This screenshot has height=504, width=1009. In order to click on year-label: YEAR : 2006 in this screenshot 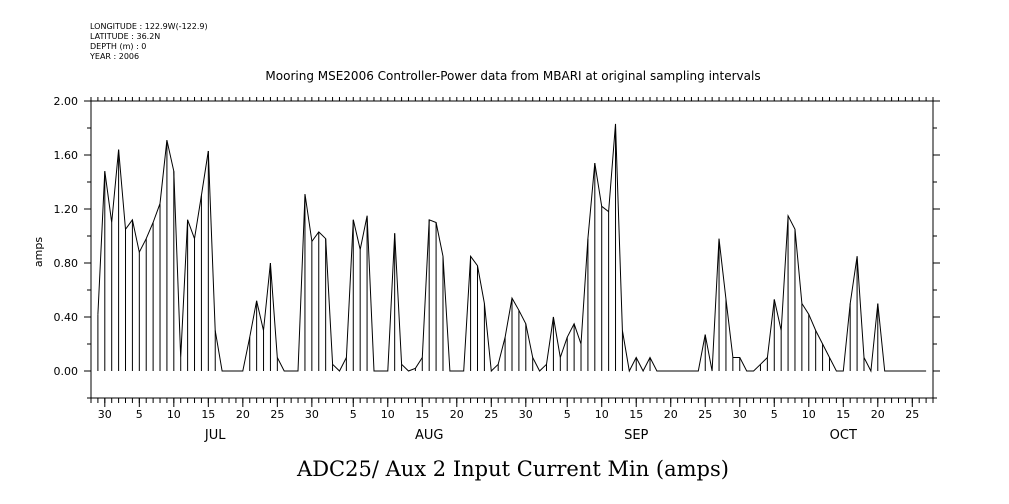, I will do `click(115, 56)`.